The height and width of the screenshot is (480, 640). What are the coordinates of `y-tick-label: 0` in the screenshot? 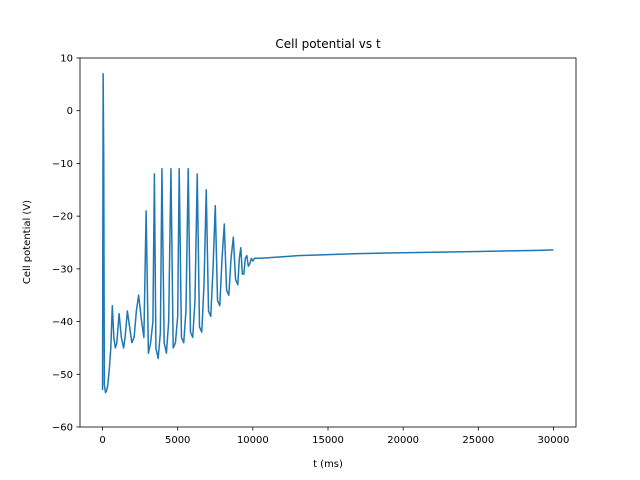 It's located at (70, 111).